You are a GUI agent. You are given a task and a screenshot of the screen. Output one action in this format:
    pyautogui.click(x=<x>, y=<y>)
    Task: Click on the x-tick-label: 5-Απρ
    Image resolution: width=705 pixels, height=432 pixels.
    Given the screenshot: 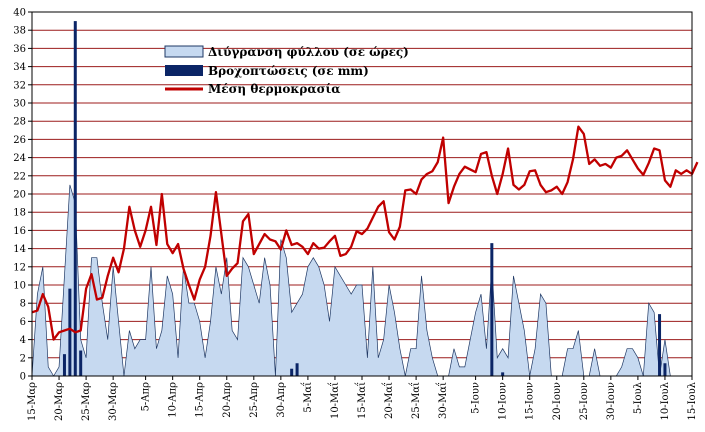 What is the action you would take?
    pyautogui.click(x=146, y=397)
    